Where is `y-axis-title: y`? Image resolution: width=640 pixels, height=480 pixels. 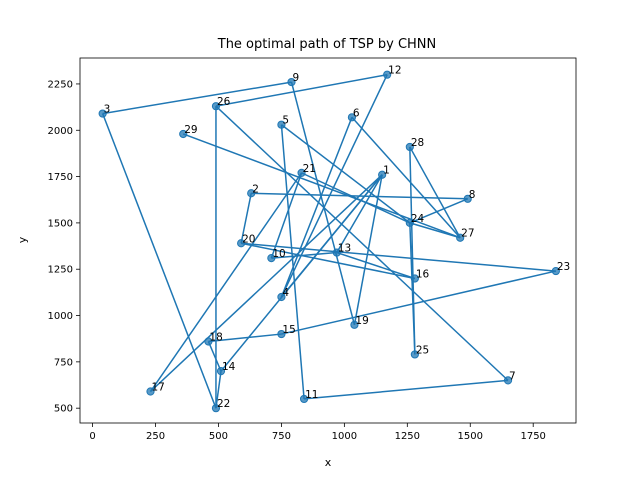 y-axis-title: y is located at coordinates (22, 239).